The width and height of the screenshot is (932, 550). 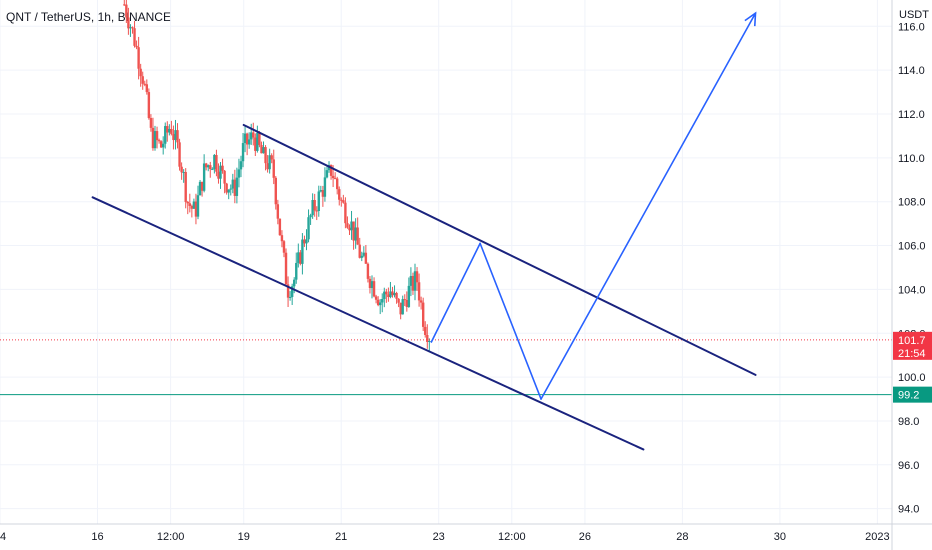 I want to click on y-tick-label: 116.0, so click(x=911, y=27).